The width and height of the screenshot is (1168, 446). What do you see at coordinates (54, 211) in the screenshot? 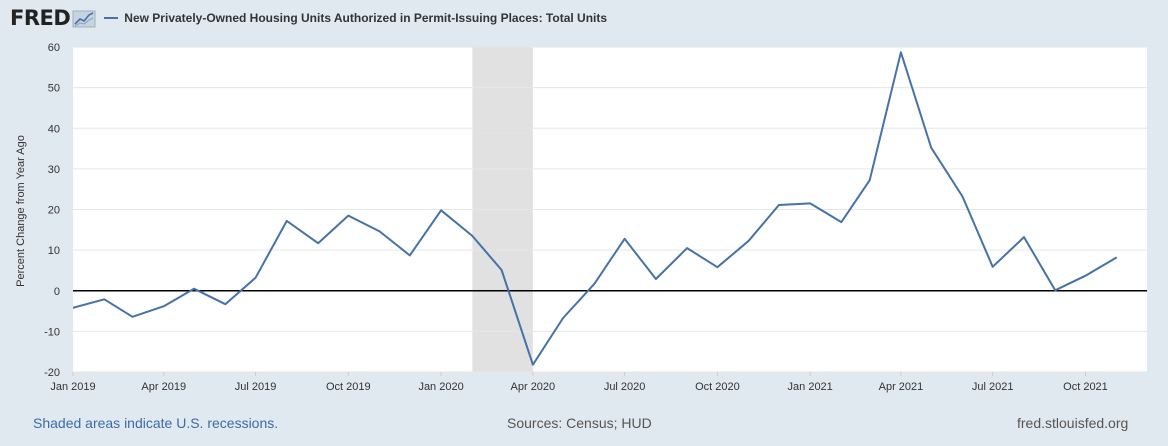
I see `y-tick-label: 20` at bounding box center [54, 211].